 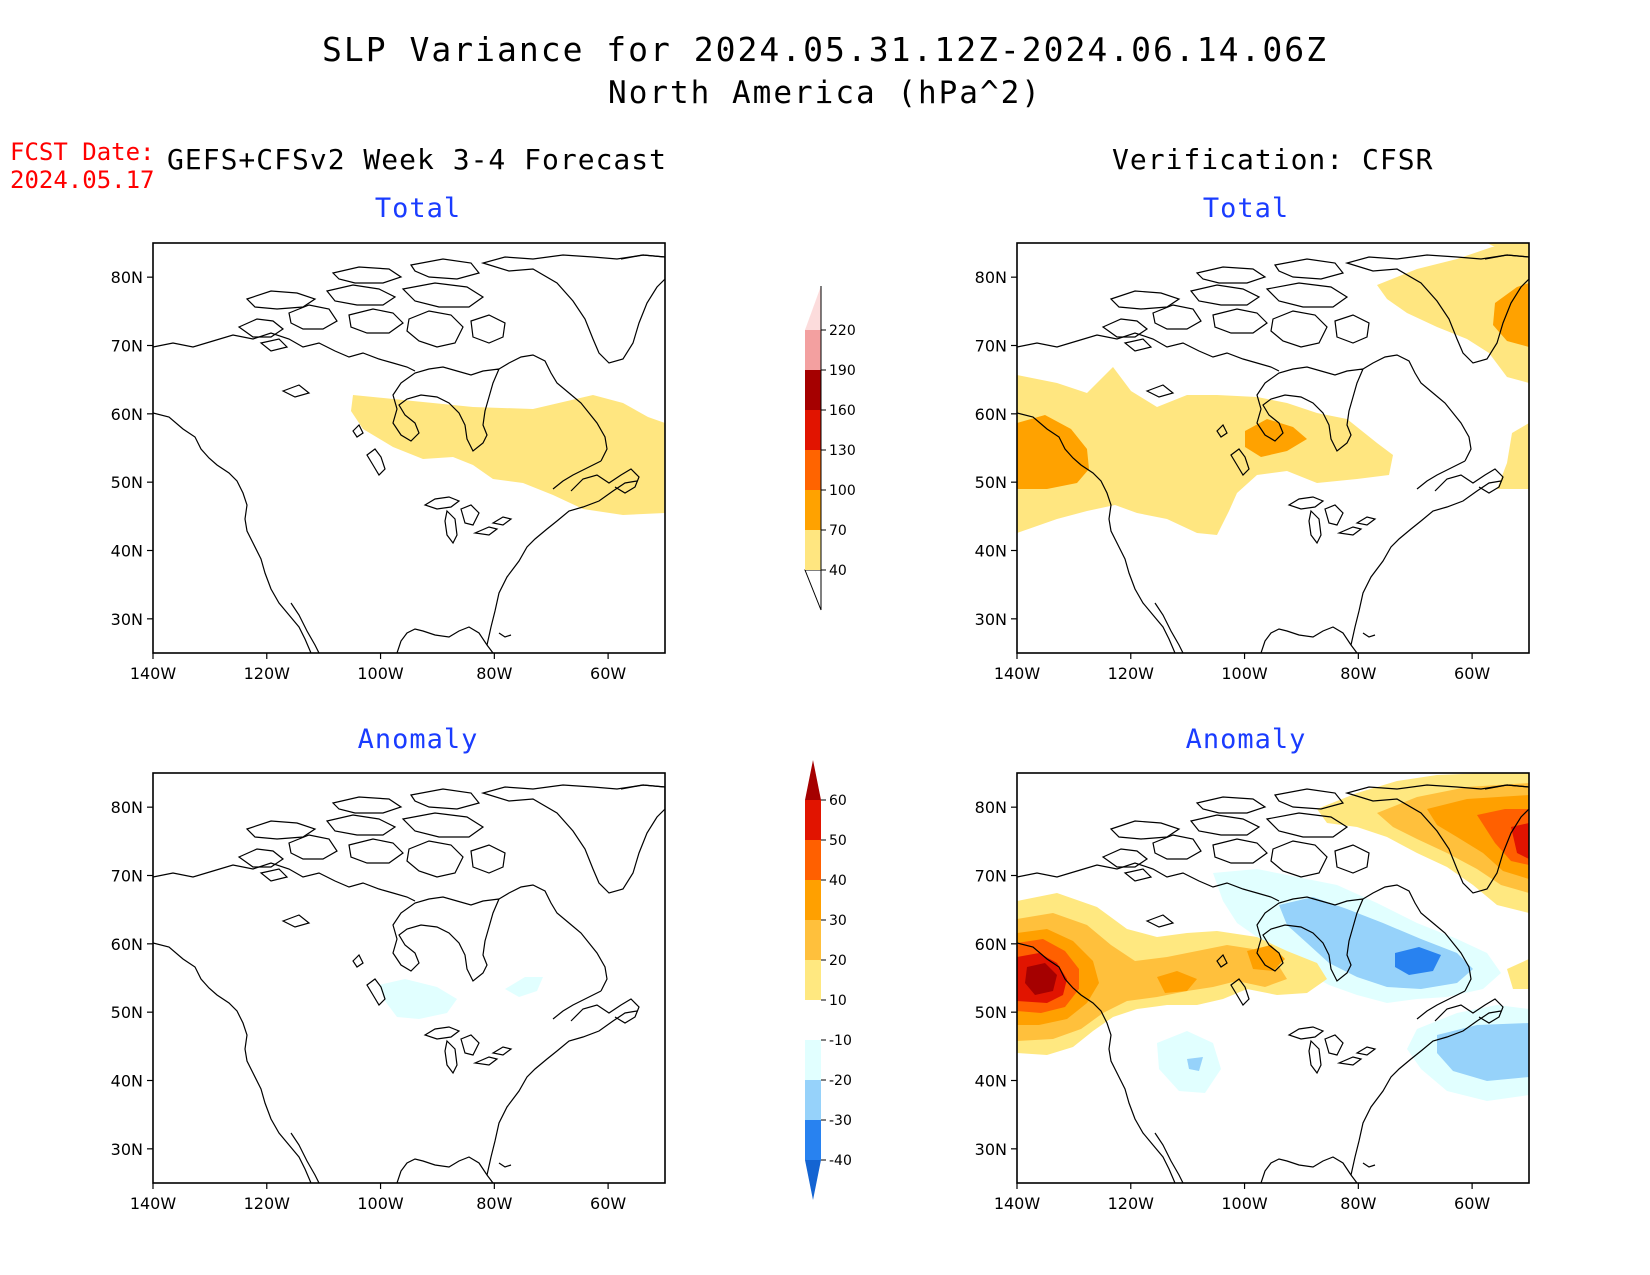 What do you see at coordinates (838, 571) in the screenshot?
I see `colorbar-total-label: 40` at bounding box center [838, 571].